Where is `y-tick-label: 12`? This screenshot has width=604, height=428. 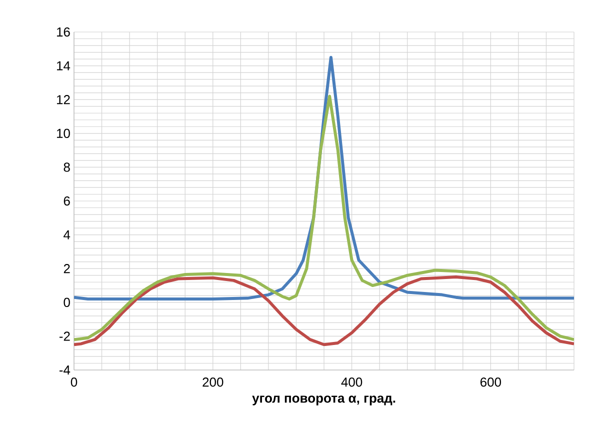 y-tick-label: 12 is located at coordinates (63, 99).